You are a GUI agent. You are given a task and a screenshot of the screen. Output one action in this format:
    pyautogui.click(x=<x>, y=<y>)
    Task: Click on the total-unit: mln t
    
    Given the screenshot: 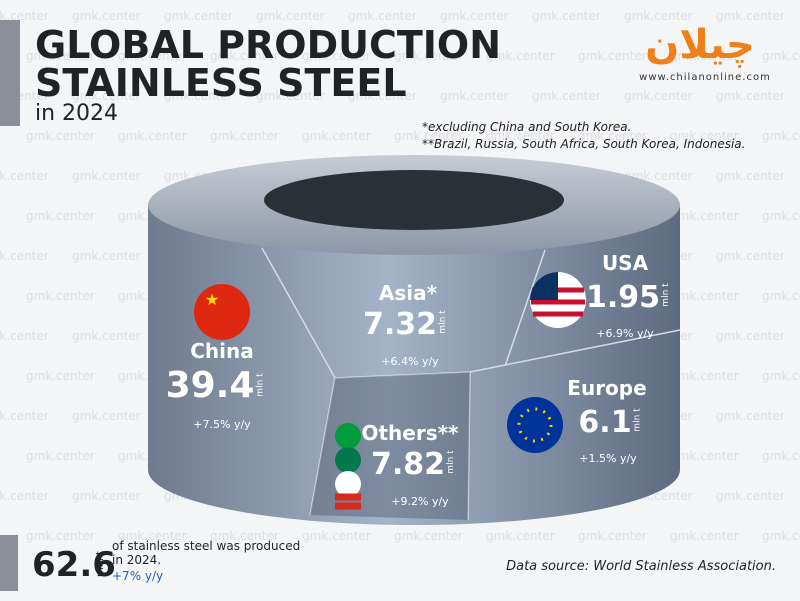 What is the action you would take?
    pyautogui.click(x=100, y=564)
    